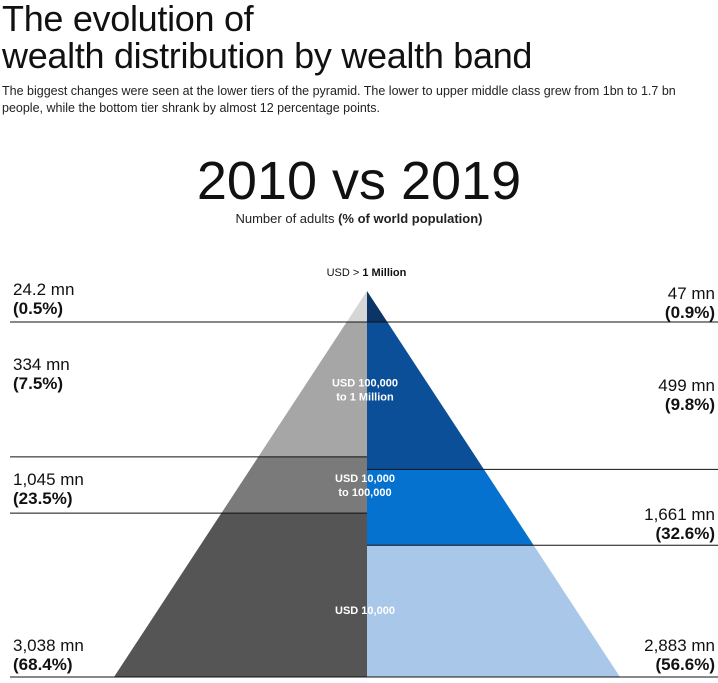 The image size is (718, 683). Describe the element at coordinates (48, 645) in the screenshot. I see `adults-2010-lt10k: 3,038 mn` at that location.